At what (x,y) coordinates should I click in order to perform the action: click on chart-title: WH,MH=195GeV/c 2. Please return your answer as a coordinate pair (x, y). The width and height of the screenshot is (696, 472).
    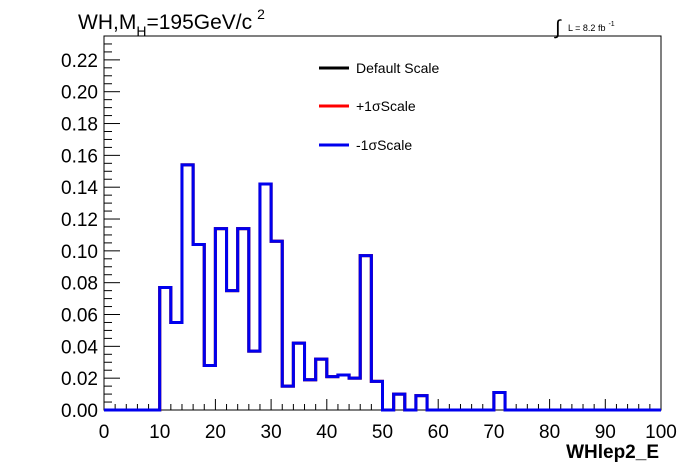
    Looking at the image, I should click on (171, 22).